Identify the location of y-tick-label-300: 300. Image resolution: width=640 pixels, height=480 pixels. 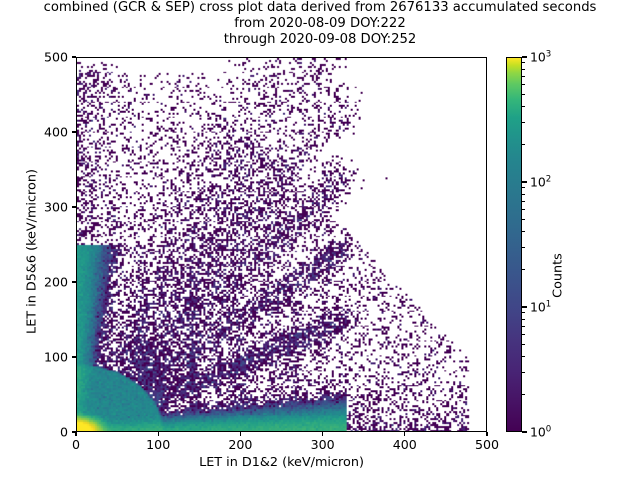
(55, 207).